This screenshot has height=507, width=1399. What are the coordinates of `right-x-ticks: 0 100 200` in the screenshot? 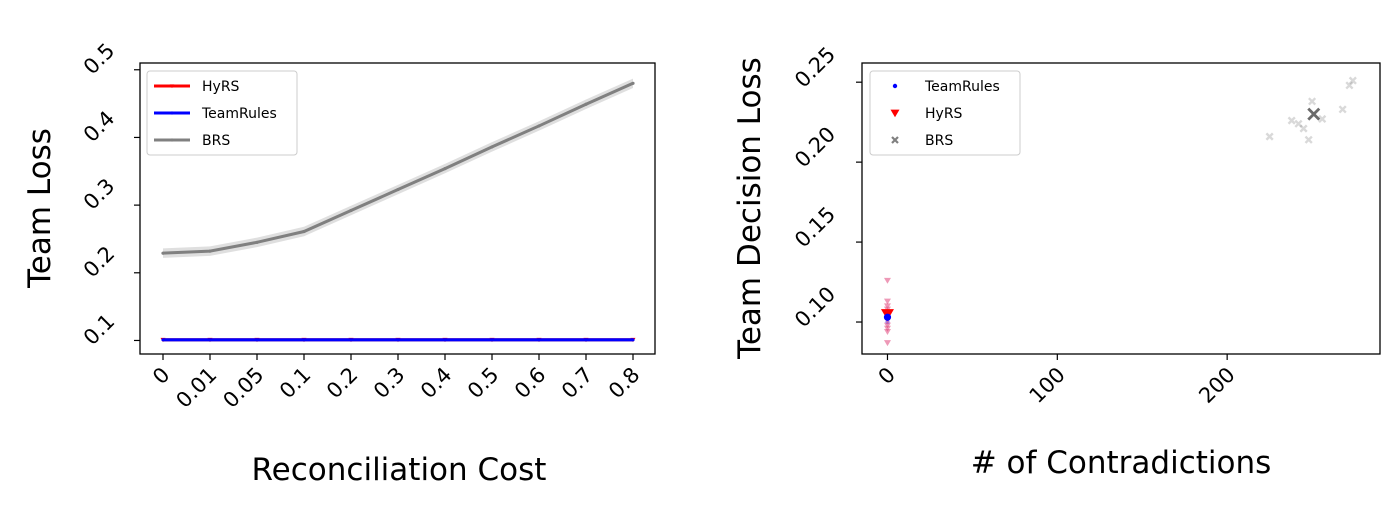 It's located at (1057, 381).